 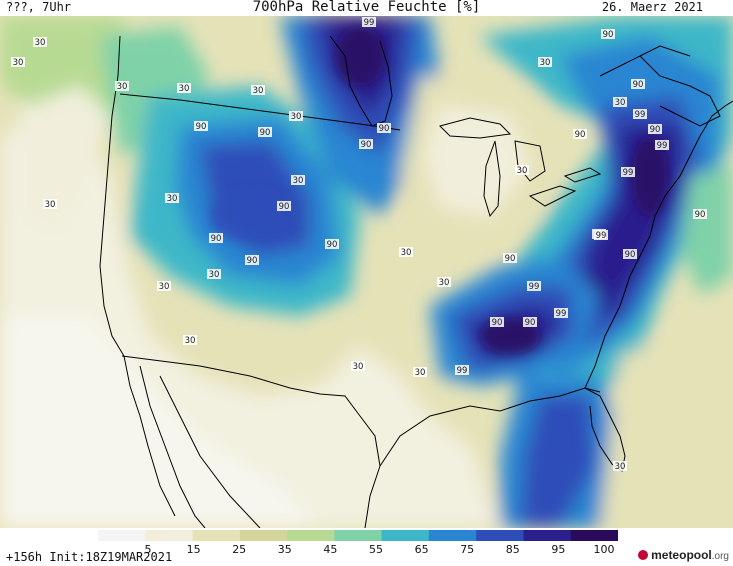 What do you see at coordinates (467, 549) in the screenshot?
I see `colorbar-tick-label: 75` at bounding box center [467, 549].